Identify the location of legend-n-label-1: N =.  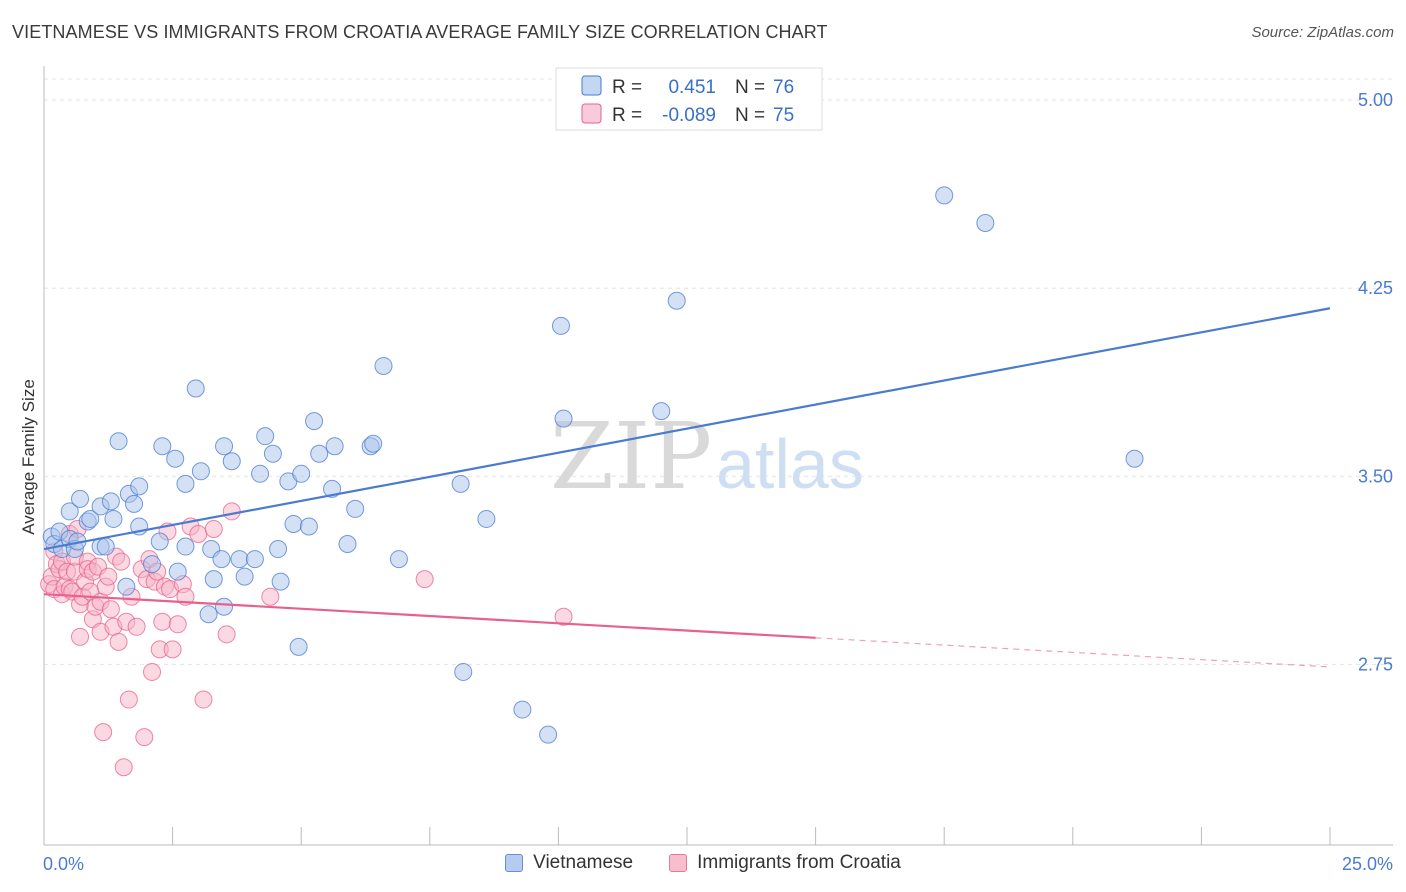
(750, 87).